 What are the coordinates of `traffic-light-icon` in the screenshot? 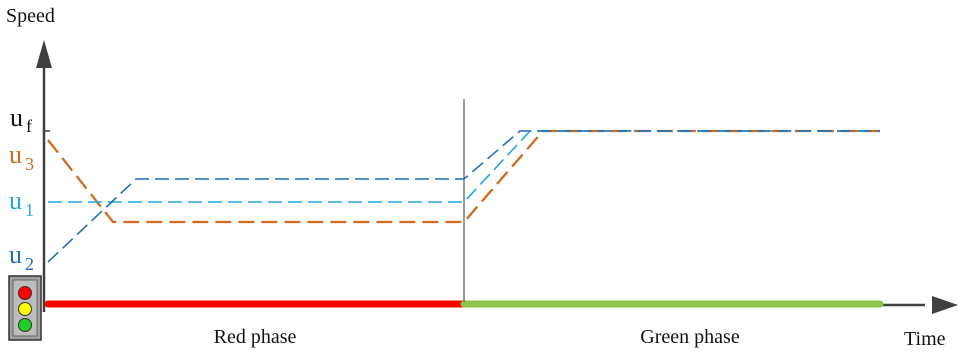 It's located at (25, 308).